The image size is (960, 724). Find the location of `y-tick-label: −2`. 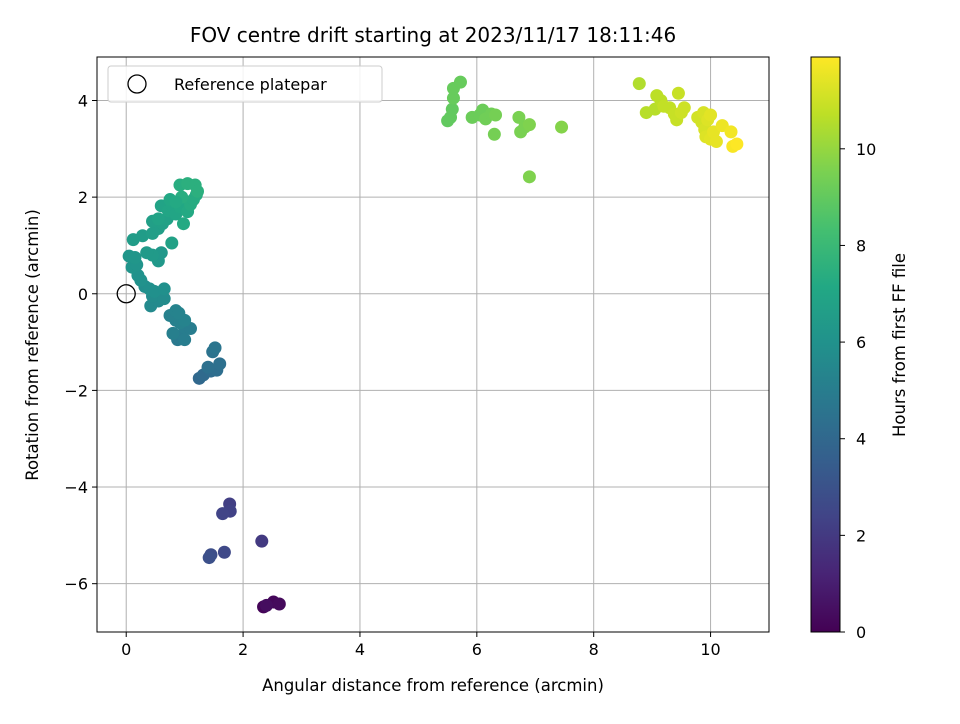

y-tick-label: −2 is located at coordinates (76, 390).